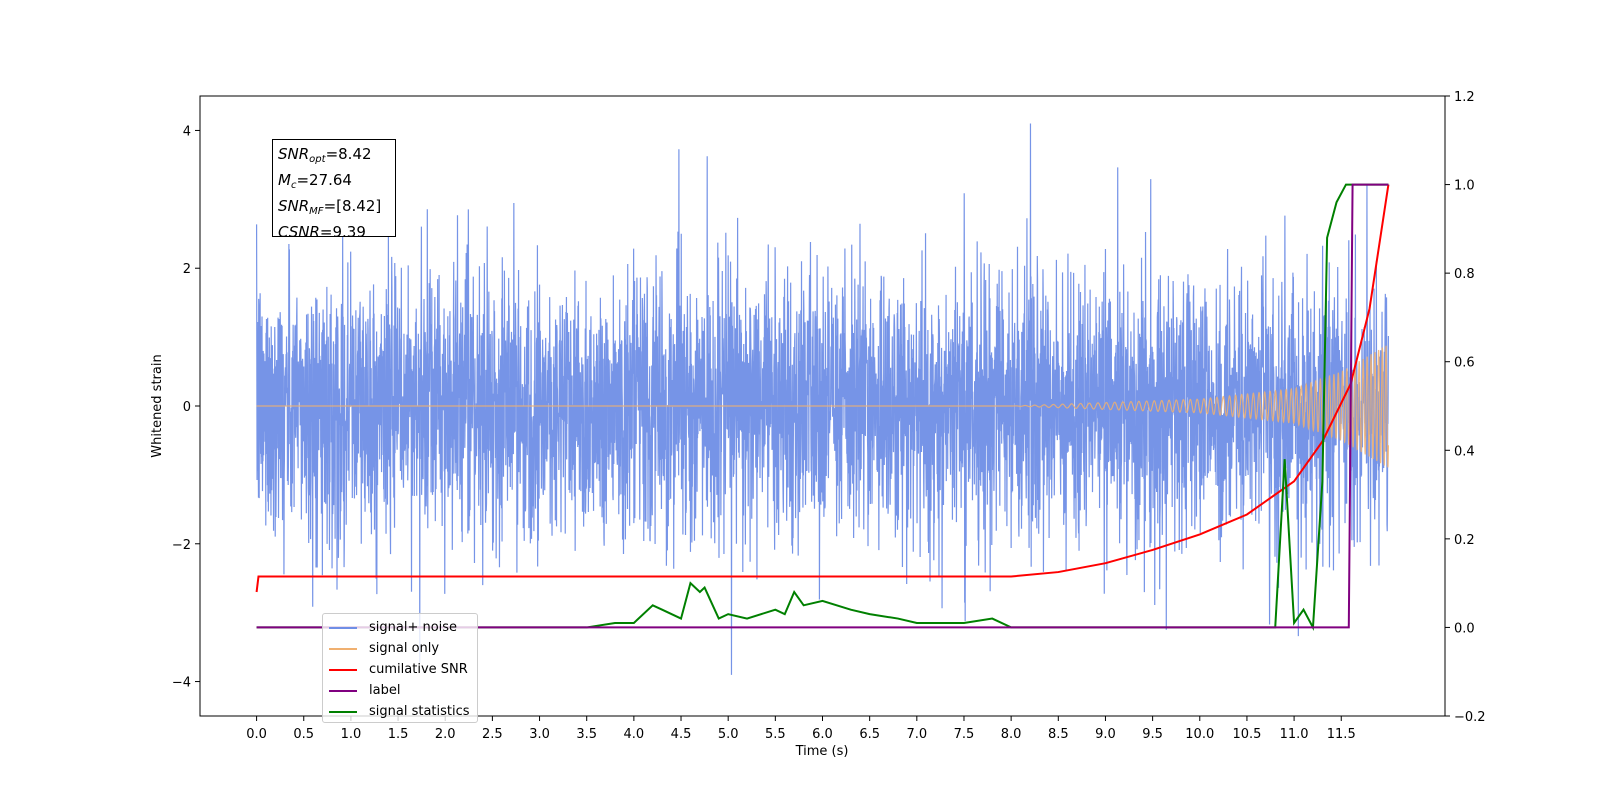 This screenshot has height=804, width=1600. I want to click on x-tick-label: 7.5, so click(964, 734).